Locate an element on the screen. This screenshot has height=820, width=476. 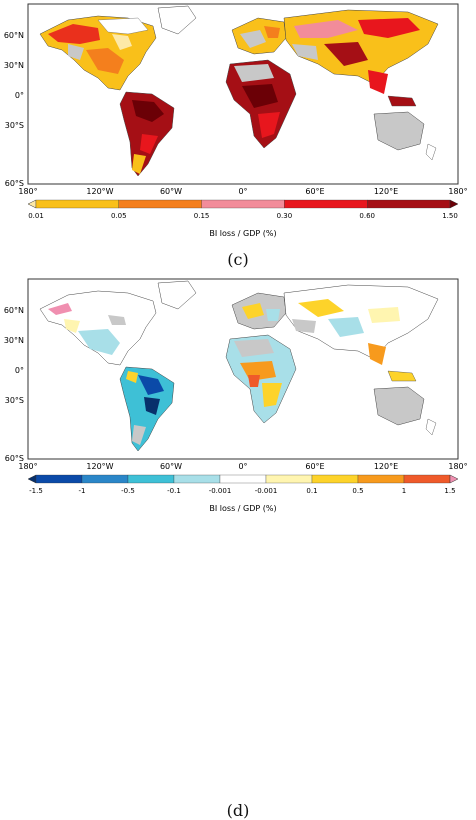
colorbar: -1.5 -1 -0.5 -0.1 -0.001 -0.001 0.1 0.5 1 1.5 is located at coordinates (243, 484).